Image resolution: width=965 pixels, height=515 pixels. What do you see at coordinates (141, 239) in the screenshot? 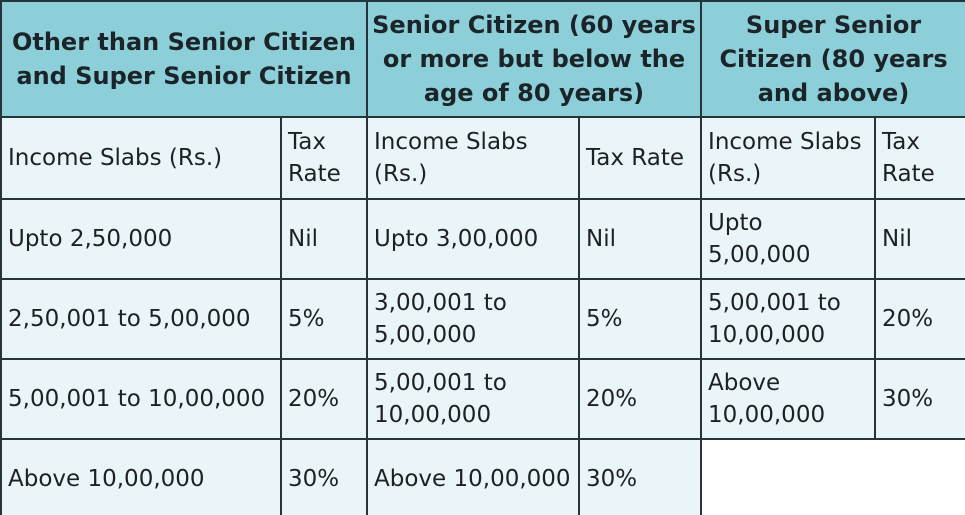
I see `income-slab-cell: Upto 2,50,000` at bounding box center [141, 239].